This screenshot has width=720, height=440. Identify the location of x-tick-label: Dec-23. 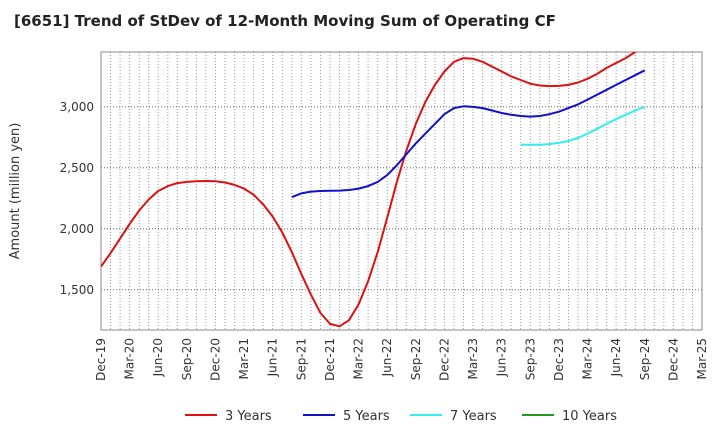
(559, 359).